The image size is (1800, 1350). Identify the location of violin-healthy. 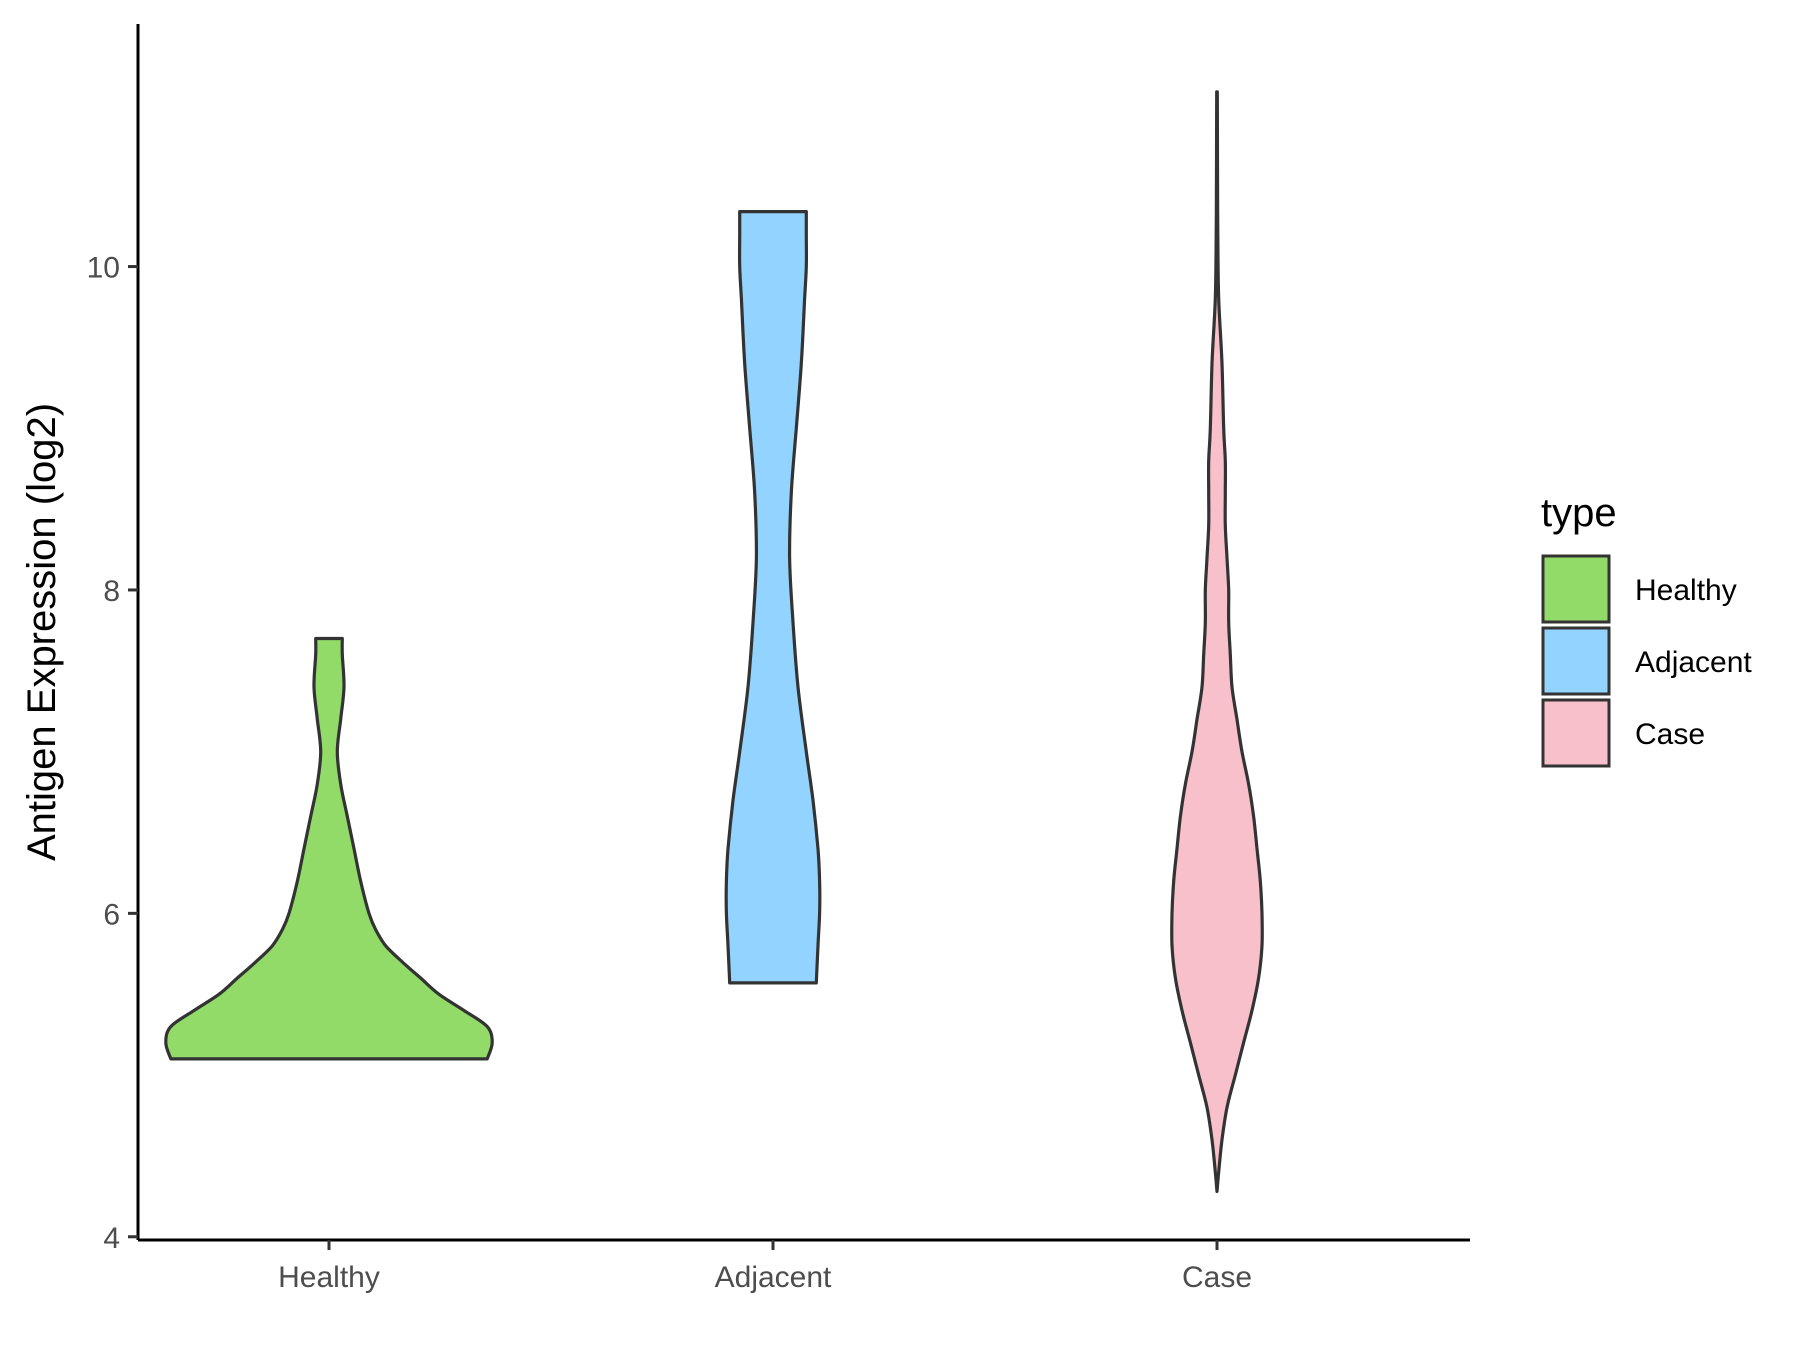
(329, 848).